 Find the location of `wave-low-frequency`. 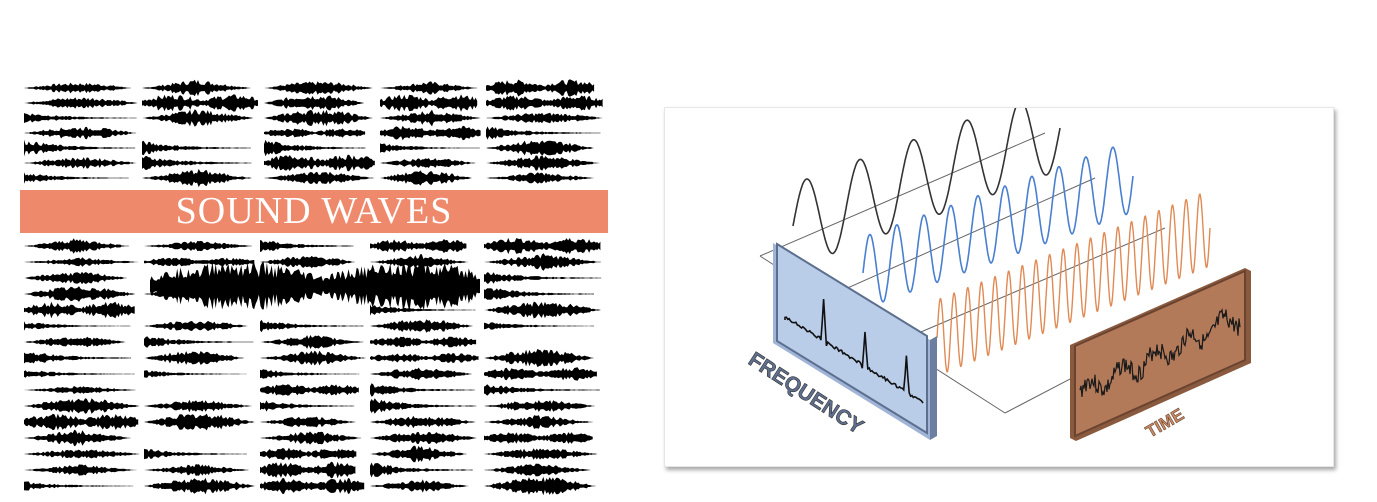

wave-low-frequency is located at coordinates (926, 180).